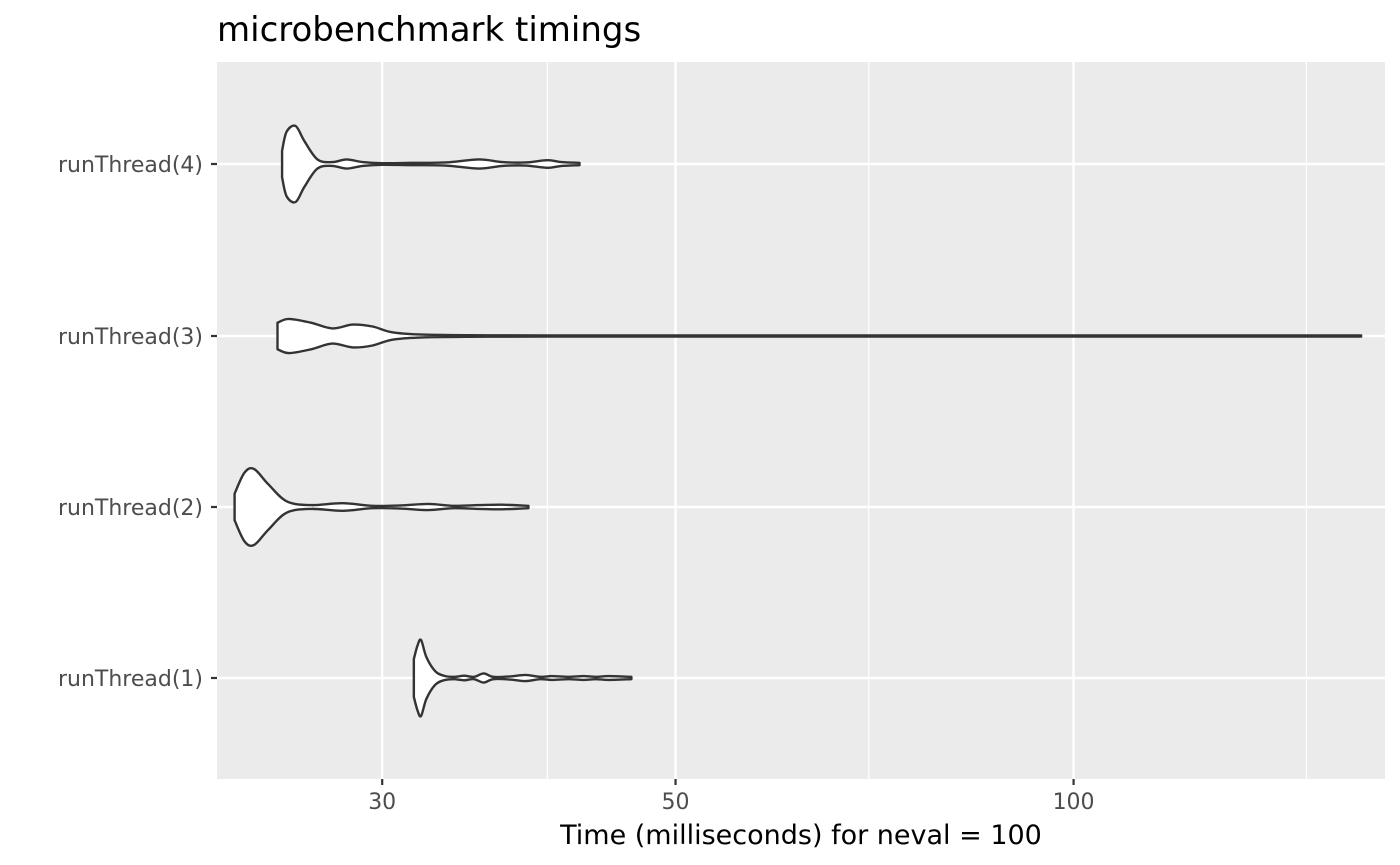 The width and height of the screenshot is (1400, 865). What do you see at coordinates (676, 802) in the screenshot?
I see `x-tick-label: 50` at bounding box center [676, 802].